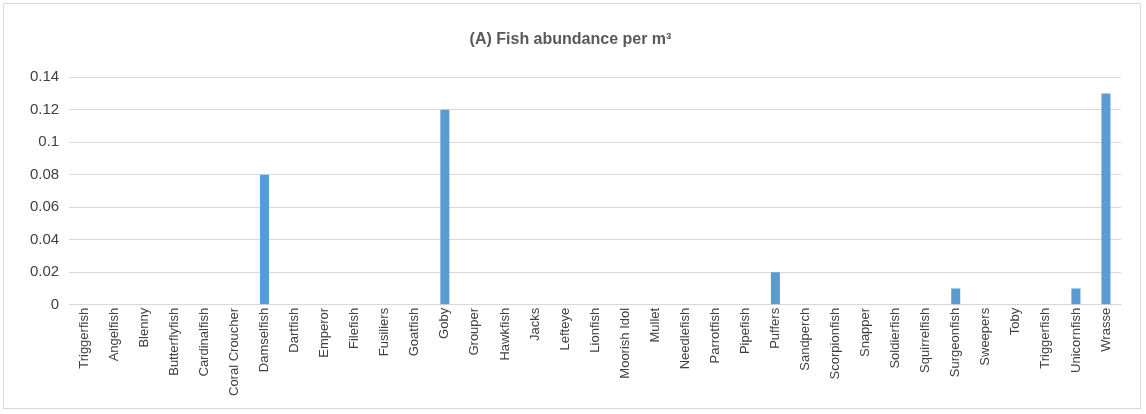 This screenshot has width=1146, height=414. What do you see at coordinates (55, 303) in the screenshot?
I see `y-tick-label: 0` at bounding box center [55, 303].